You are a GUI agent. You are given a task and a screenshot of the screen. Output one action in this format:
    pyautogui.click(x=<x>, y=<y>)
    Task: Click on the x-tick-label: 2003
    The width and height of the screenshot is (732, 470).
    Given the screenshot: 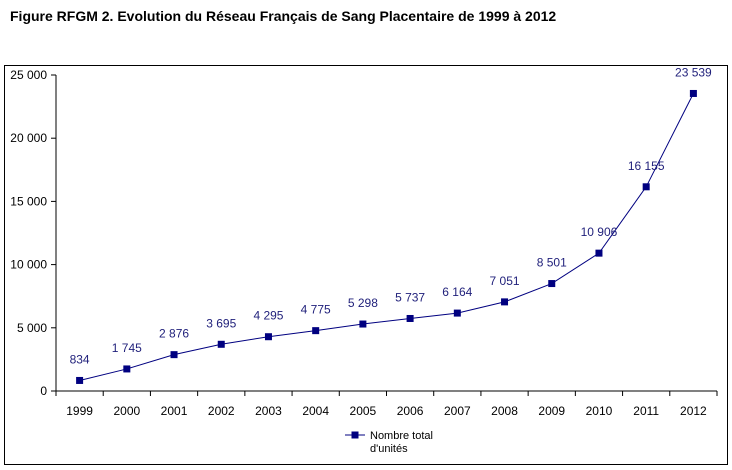 What is the action you would take?
    pyautogui.click(x=268, y=411)
    